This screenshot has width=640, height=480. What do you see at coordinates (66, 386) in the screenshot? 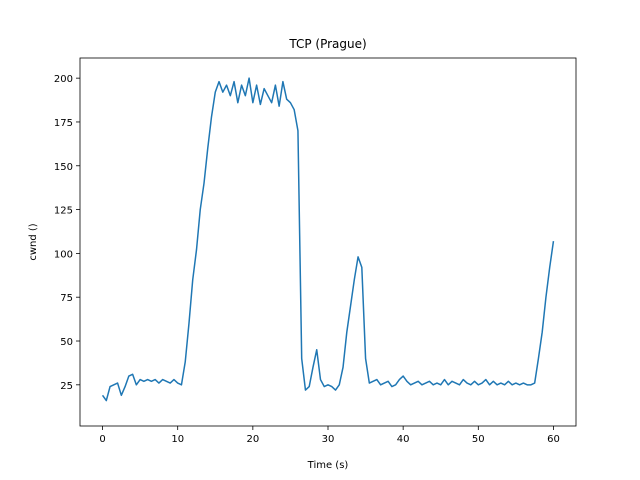
I see `y-tick-label: 25` at bounding box center [66, 386].